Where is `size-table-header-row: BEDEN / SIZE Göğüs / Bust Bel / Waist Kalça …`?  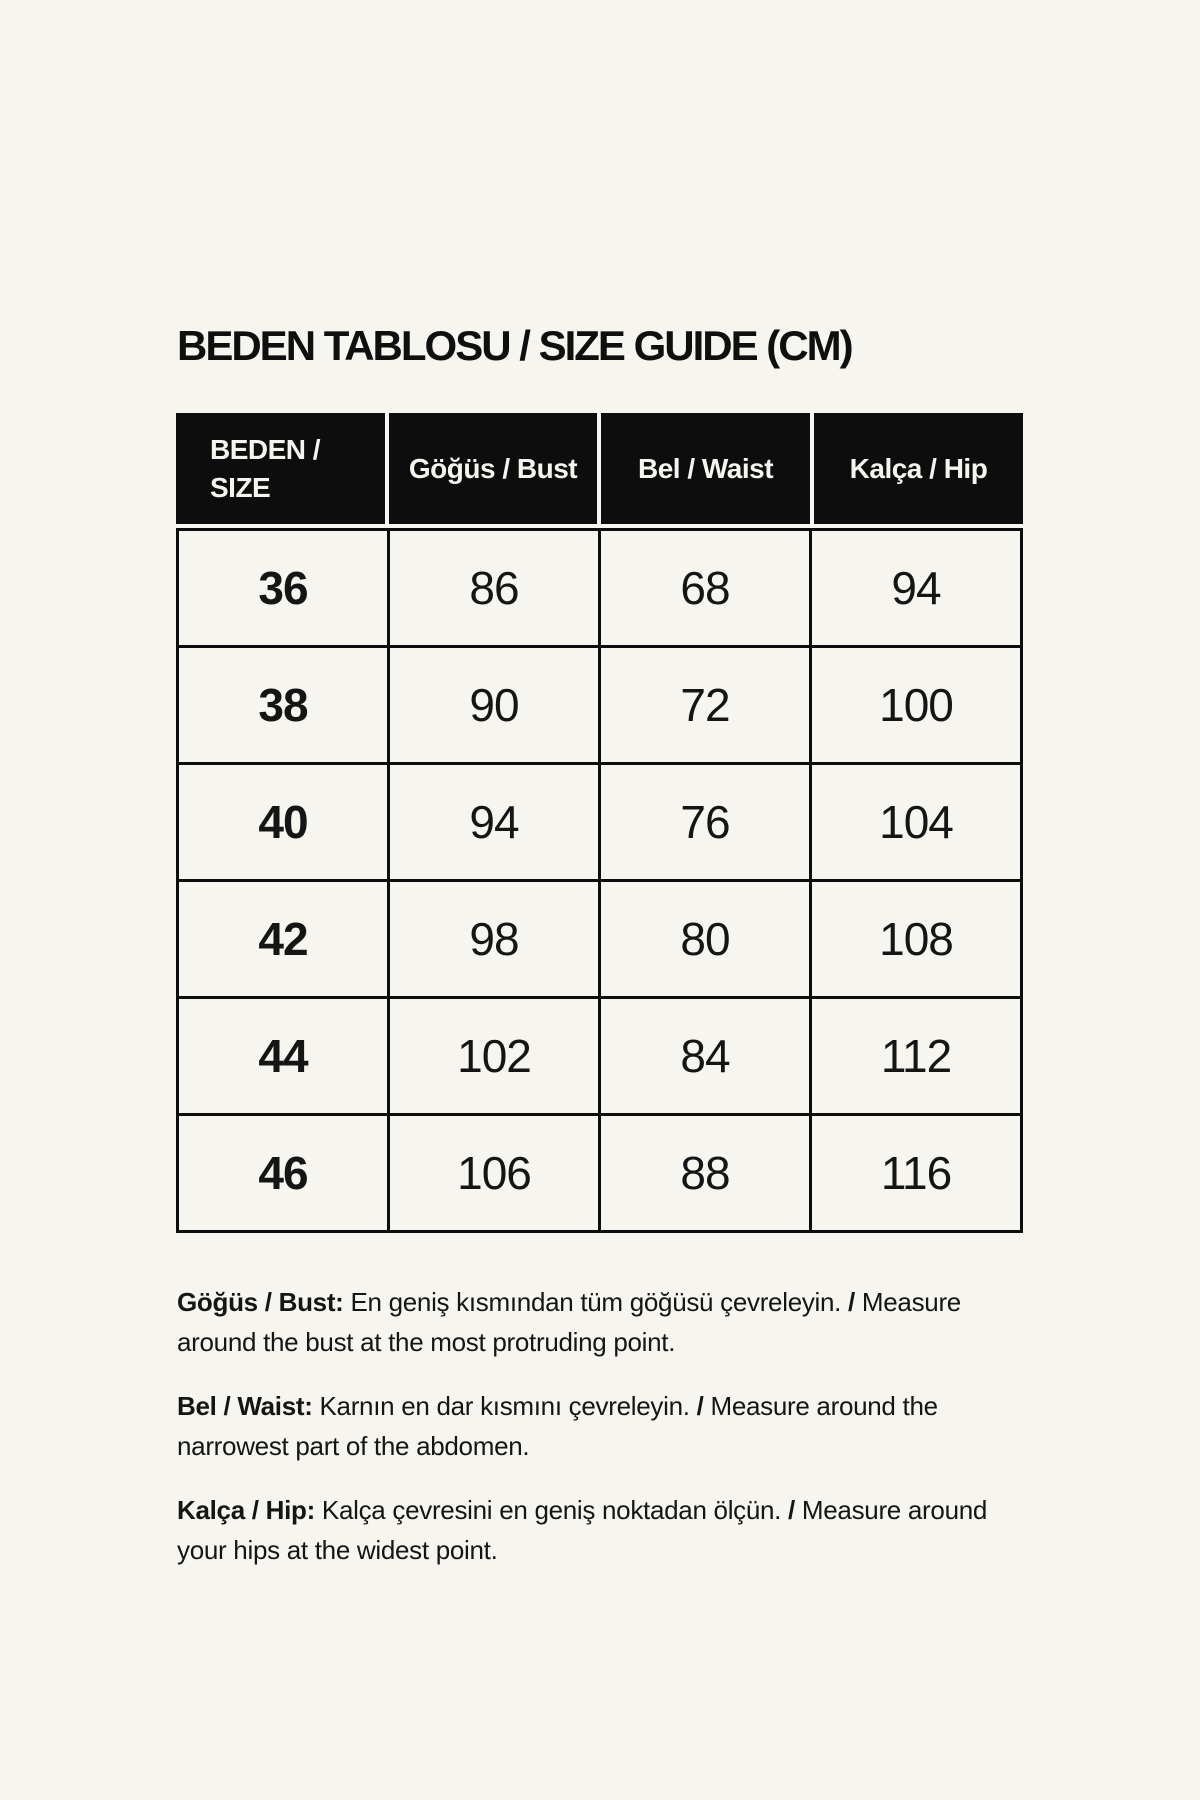 size-table-header-row: BEDEN / SIZE Göğüs / Bust Bel / Waist Kalça … is located at coordinates (599, 468).